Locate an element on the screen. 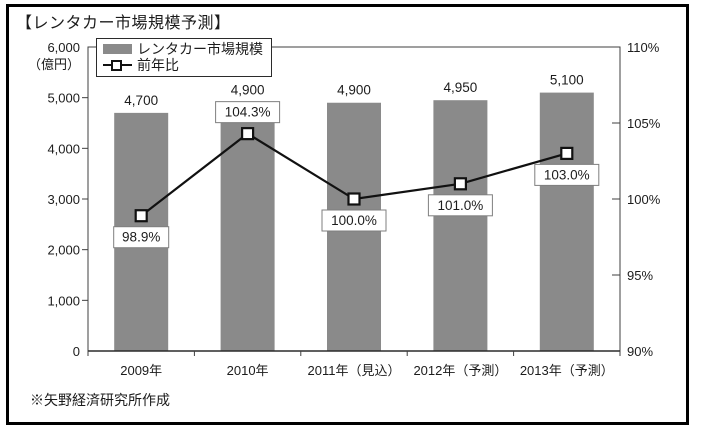 Image resolution: width=704 pixels, height=436 pixels. legend-label-market-size: レンタカー市場規模 is located at coordinates (200, 49).